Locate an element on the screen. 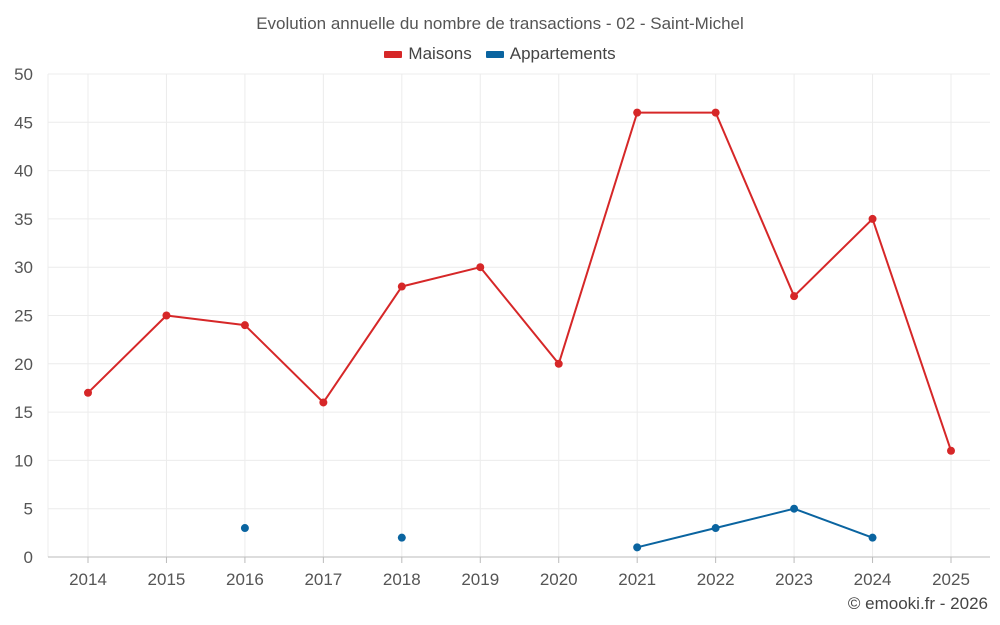  y-tick-label: 45 is located at coordinates (23, 122).